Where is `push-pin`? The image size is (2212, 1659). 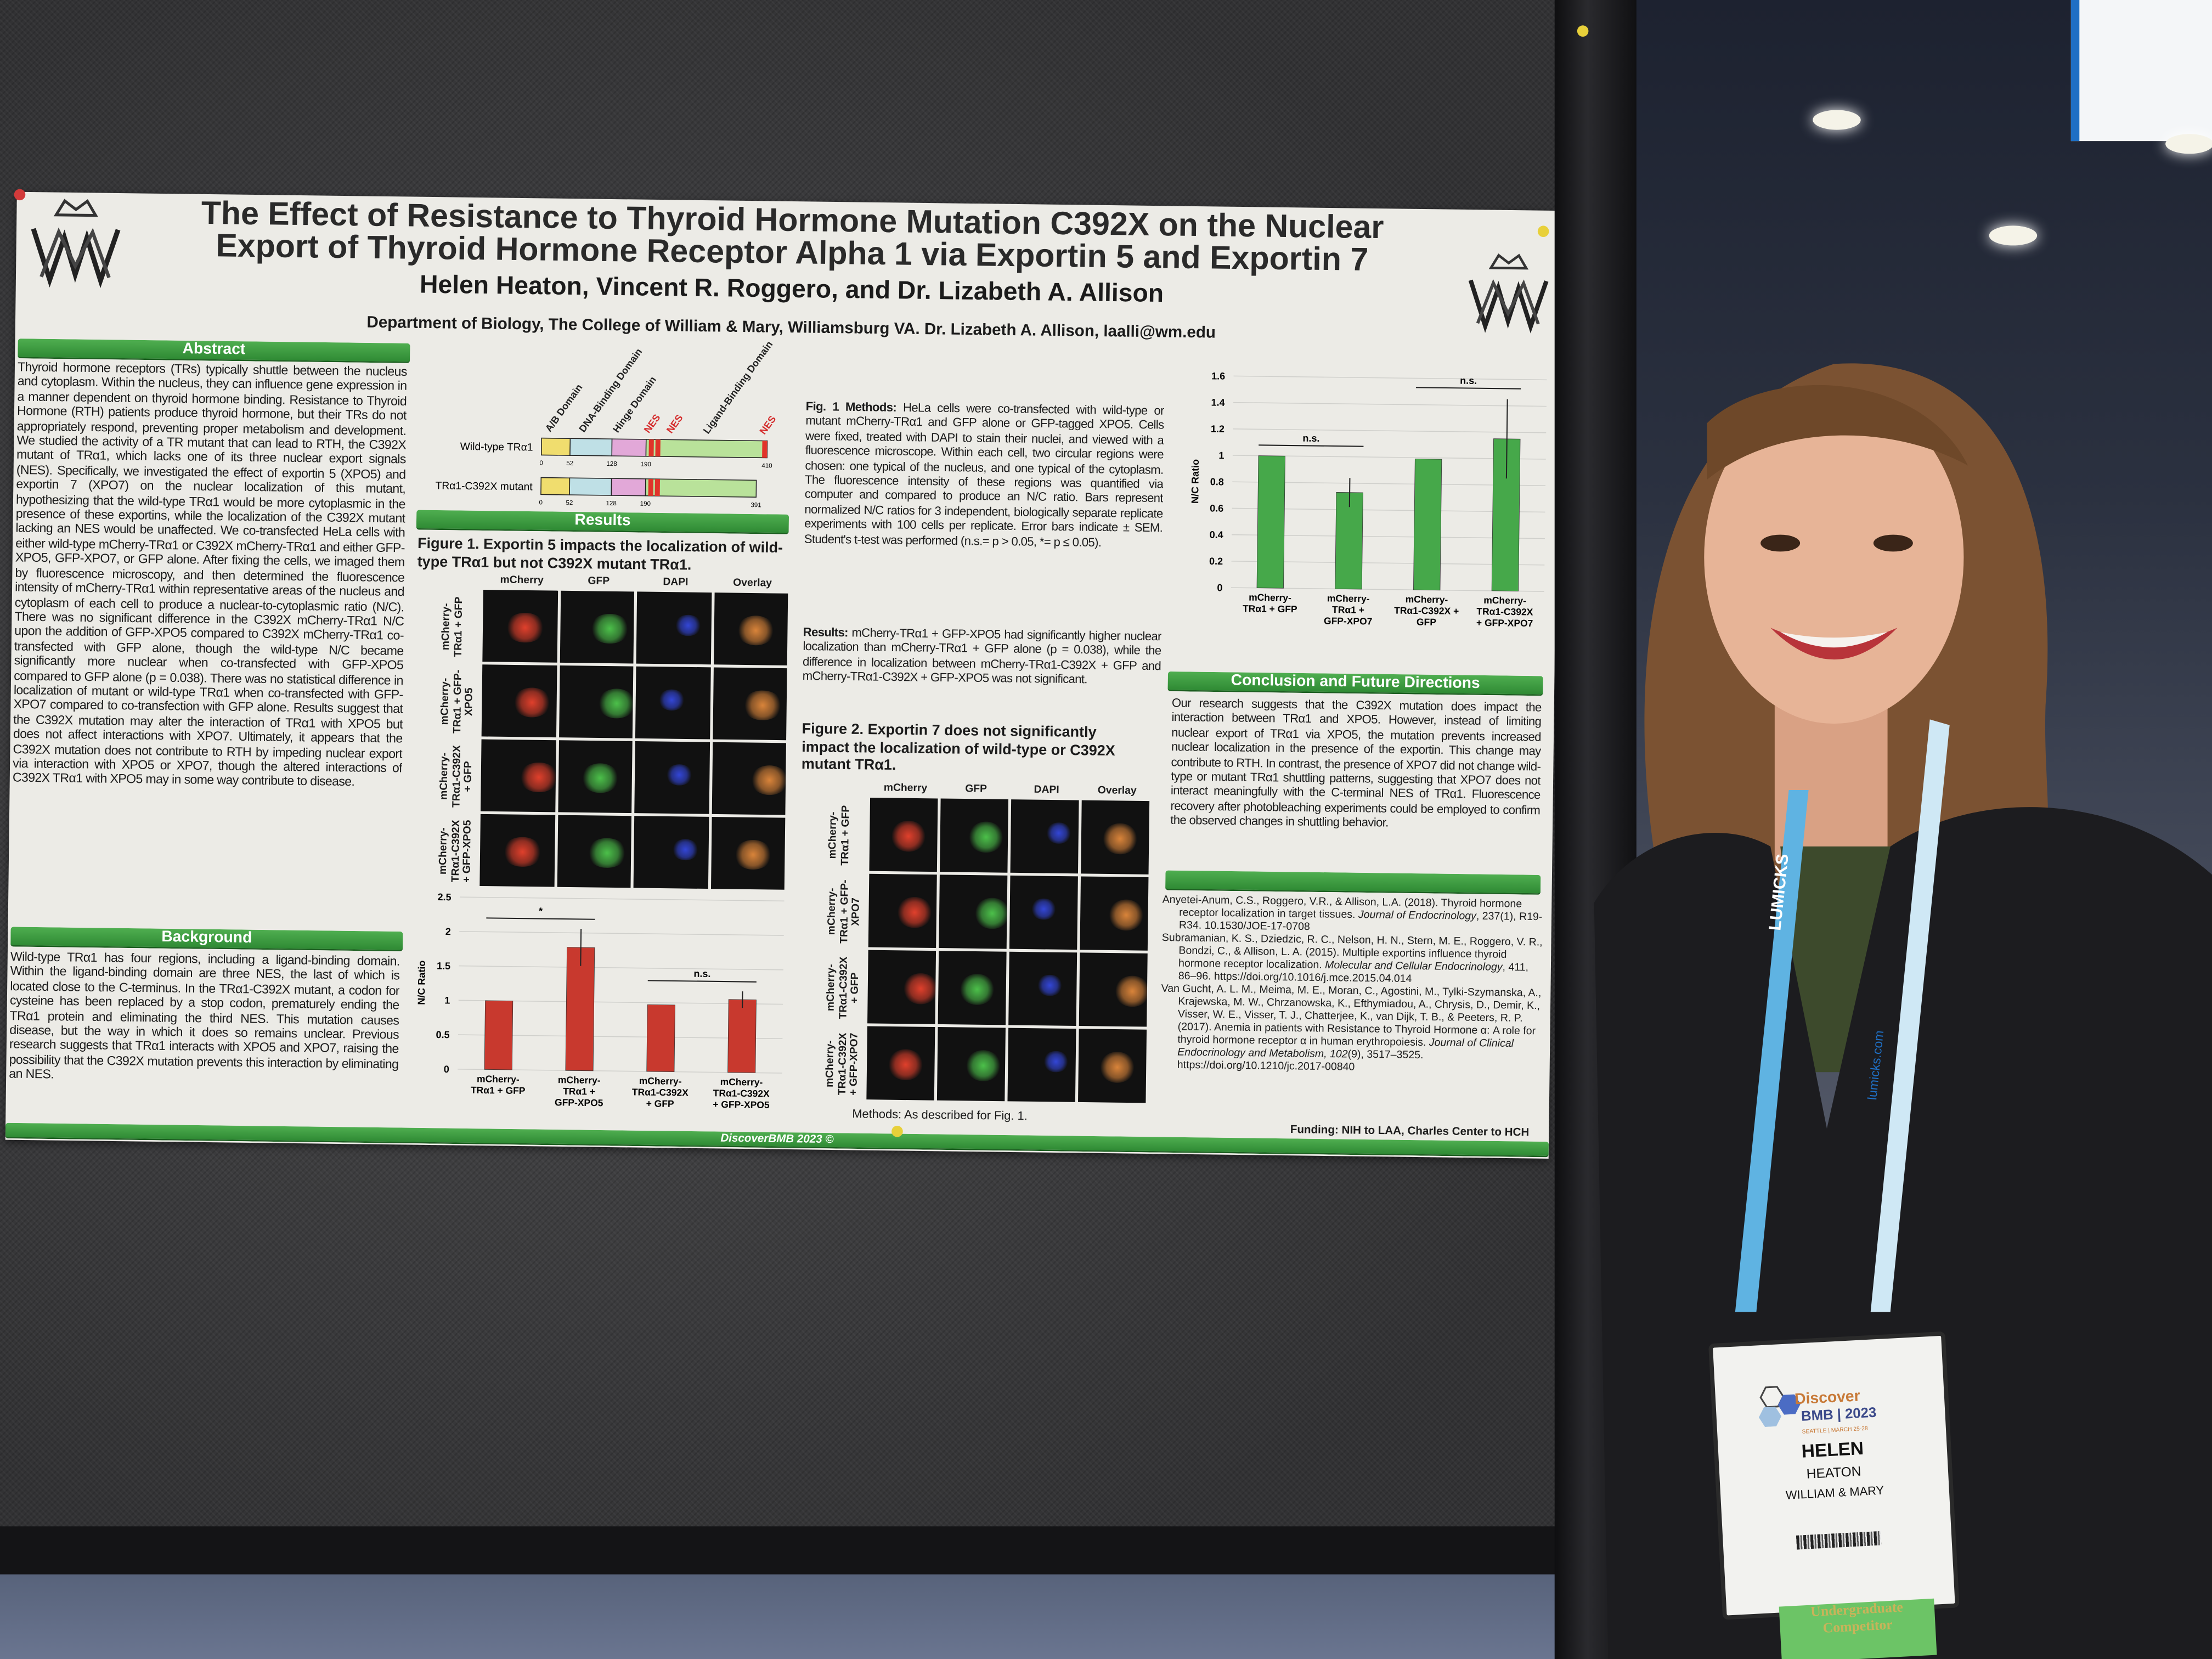 push-pin is located at coordinates (20, 195).